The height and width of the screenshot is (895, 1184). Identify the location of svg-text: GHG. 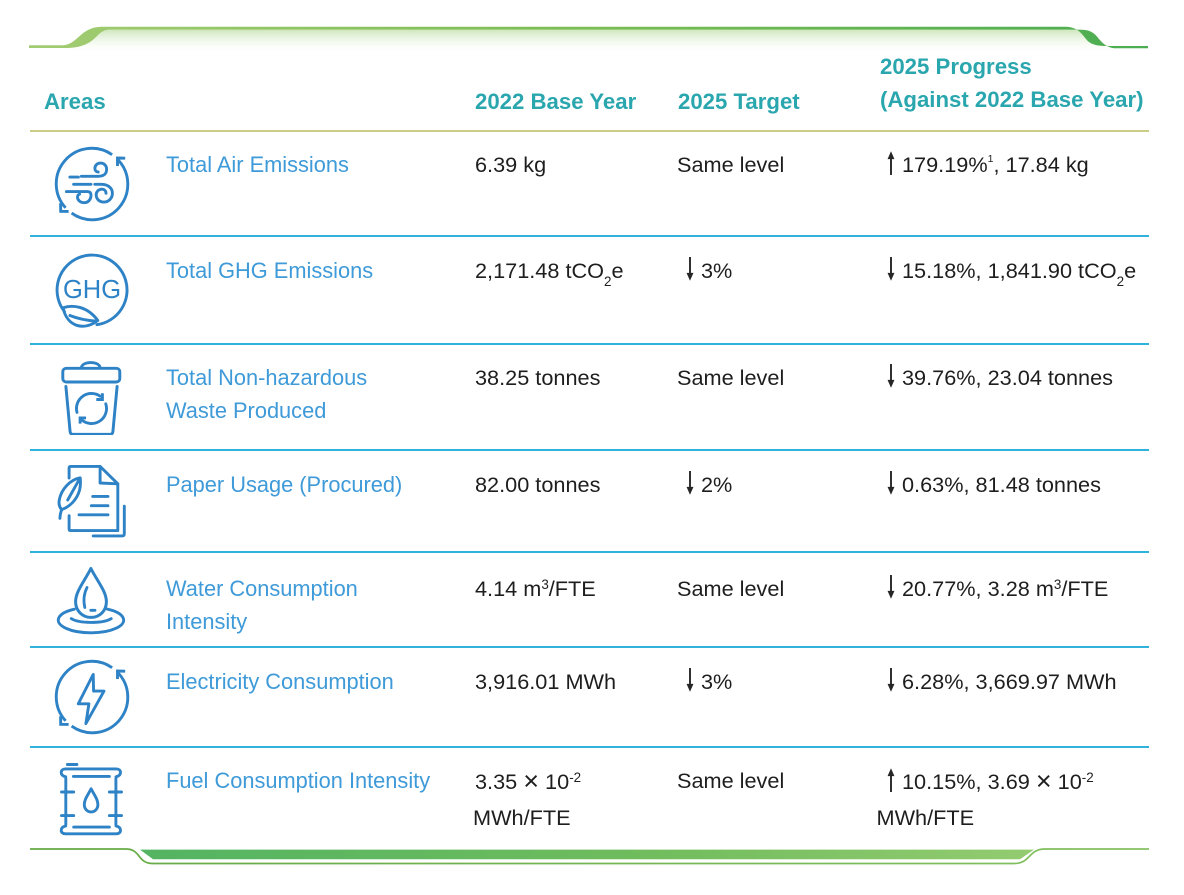
(91, 290).